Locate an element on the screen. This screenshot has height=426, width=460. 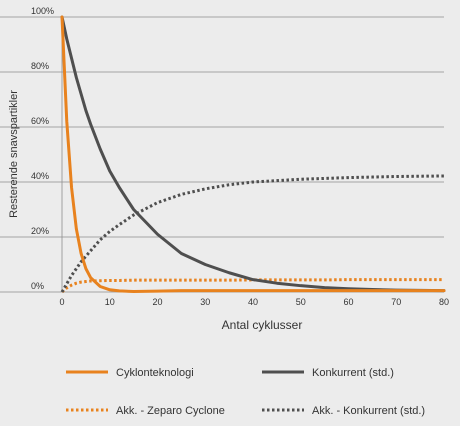
x-tick-label: 50 is located at coordinates (301, 302).